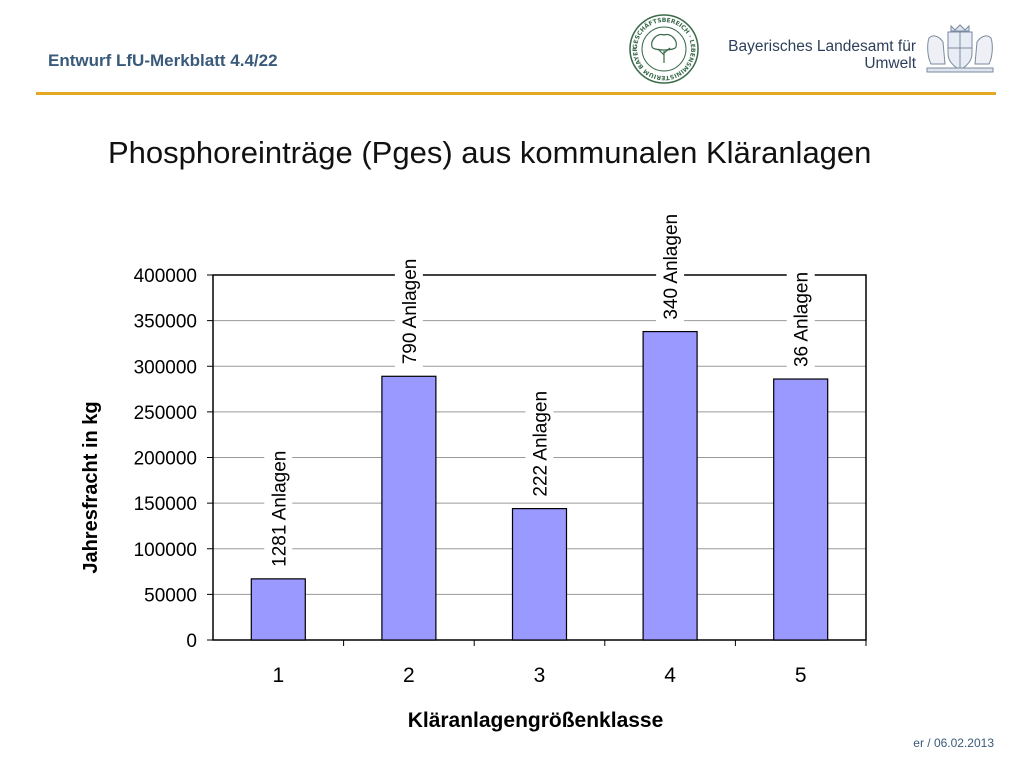 This screenshot has height=768, width=1024. Describe the element at coordinates (536, 720) in the screenshot. I see `x-axis-title: Kläranlagengrößenklasse` at that location.